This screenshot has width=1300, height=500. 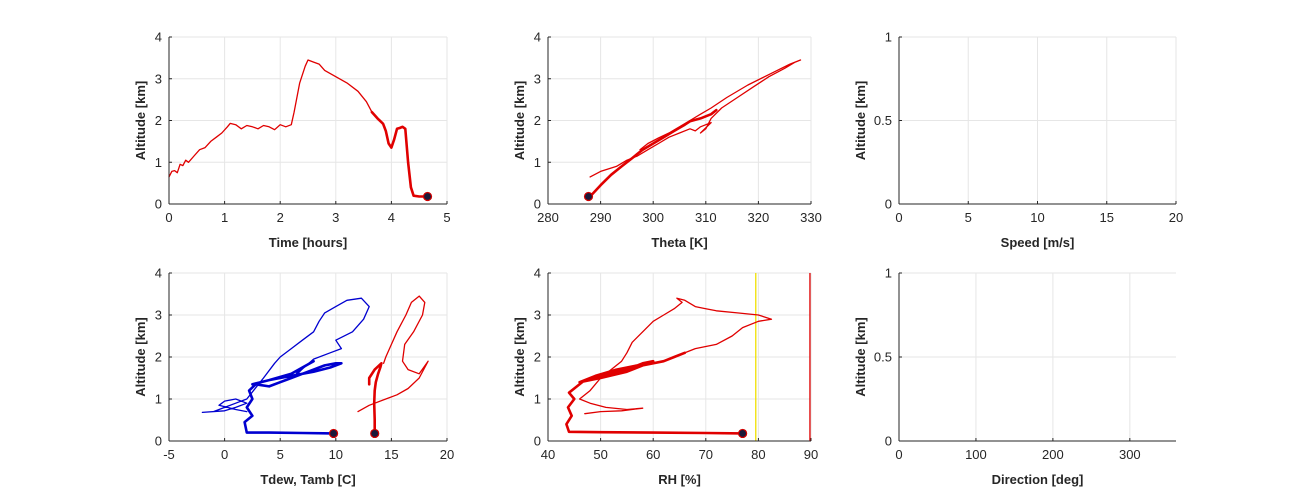 What do you see at coordinates (679, 242) in the screenshot?
I see `x-axis-label: Theta [K]` at bounding box center [679, 242].